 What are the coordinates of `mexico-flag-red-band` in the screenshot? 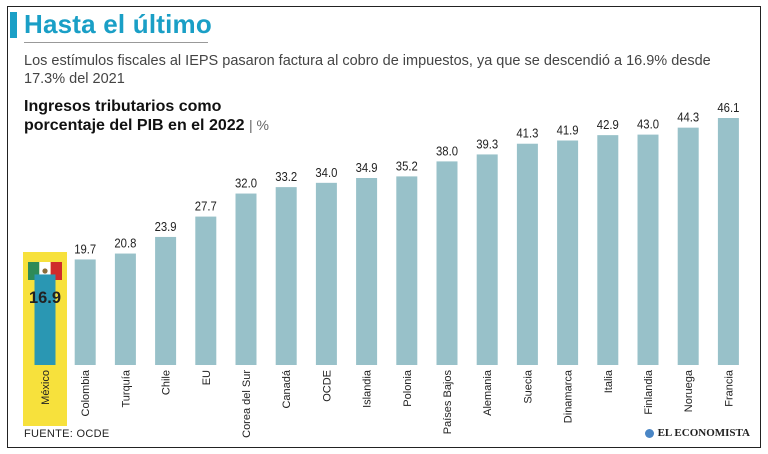 It's located at (56, 271).